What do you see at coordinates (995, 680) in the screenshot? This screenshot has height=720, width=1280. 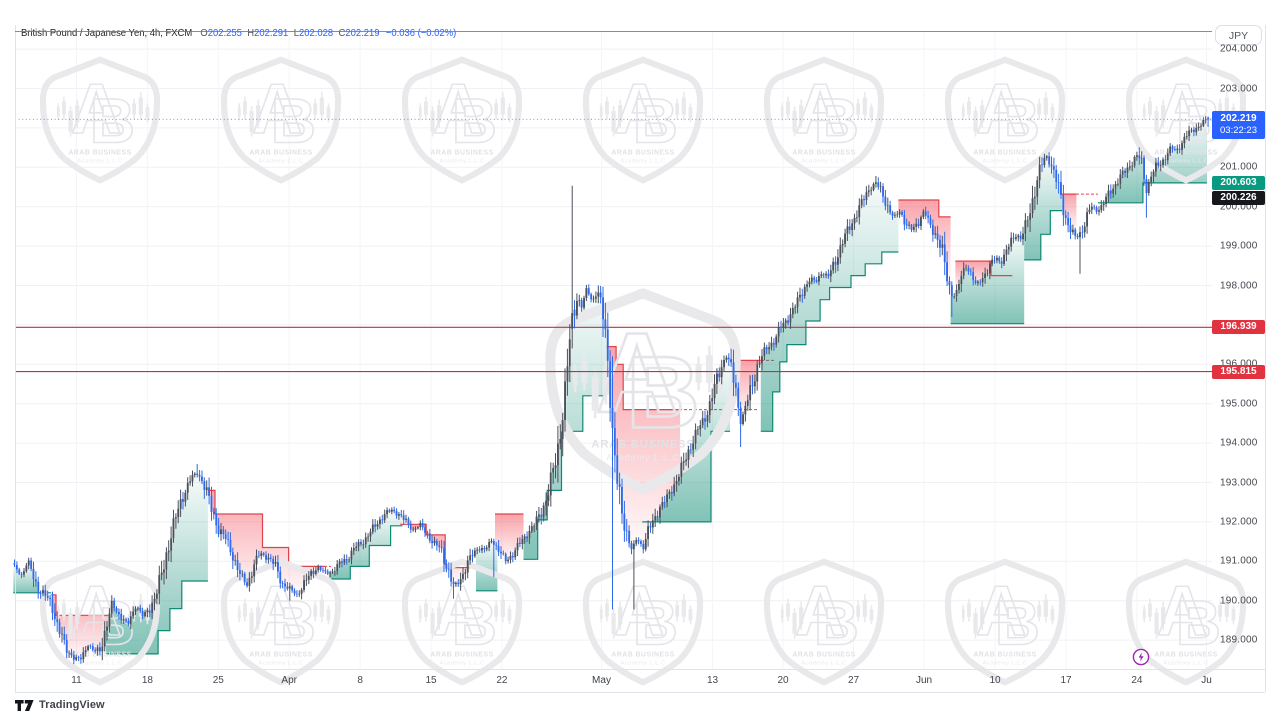 I see `time-tick-label: 10` at bounding box center [995, 680].